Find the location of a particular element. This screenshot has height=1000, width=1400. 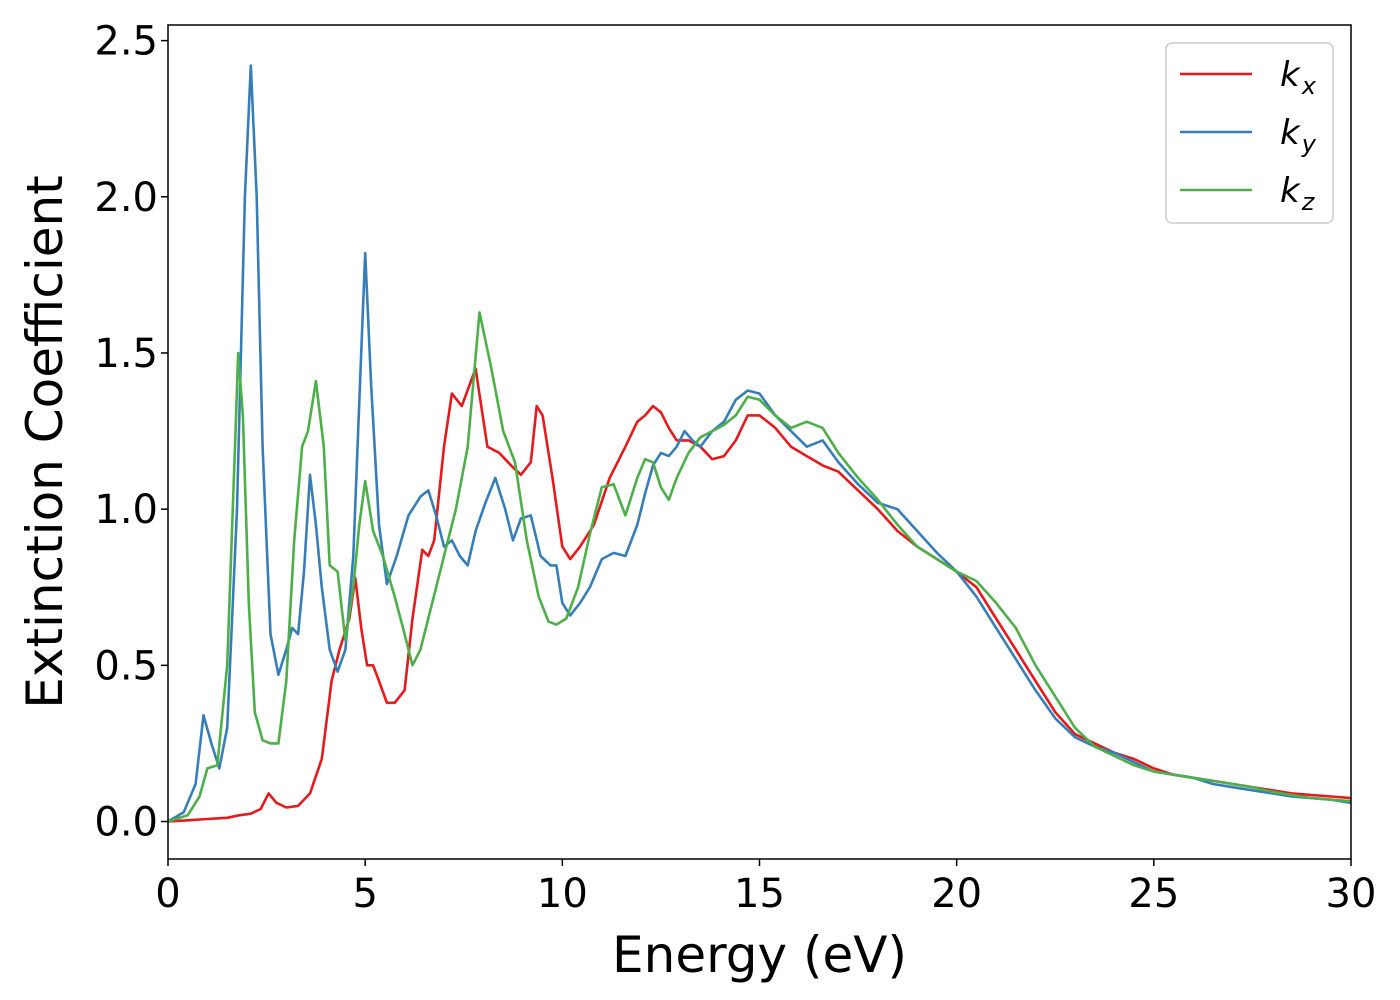

y-axis-ticks: 0.0 0.5 1.0 1.5 2.0 2.5 is located at coordinates (131, 432).